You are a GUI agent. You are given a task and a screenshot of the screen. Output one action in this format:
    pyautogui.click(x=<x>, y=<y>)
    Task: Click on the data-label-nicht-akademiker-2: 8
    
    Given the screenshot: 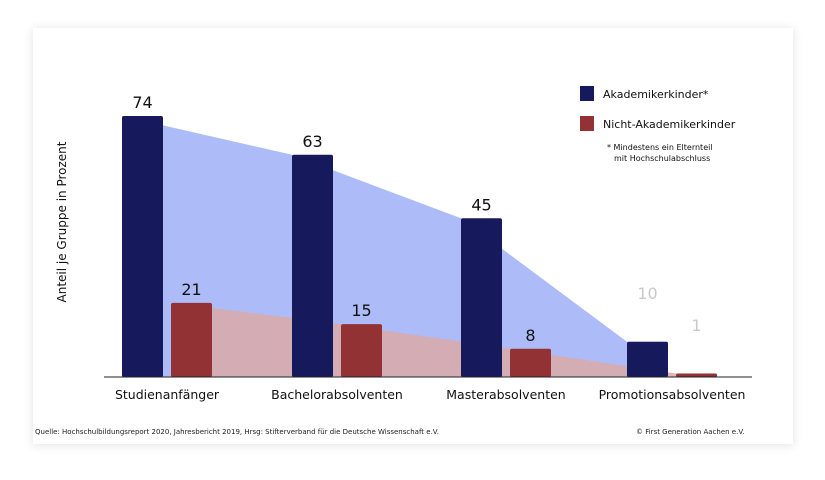 What is the action you would take?
    pyautogui.click(x=530, y=335)
    